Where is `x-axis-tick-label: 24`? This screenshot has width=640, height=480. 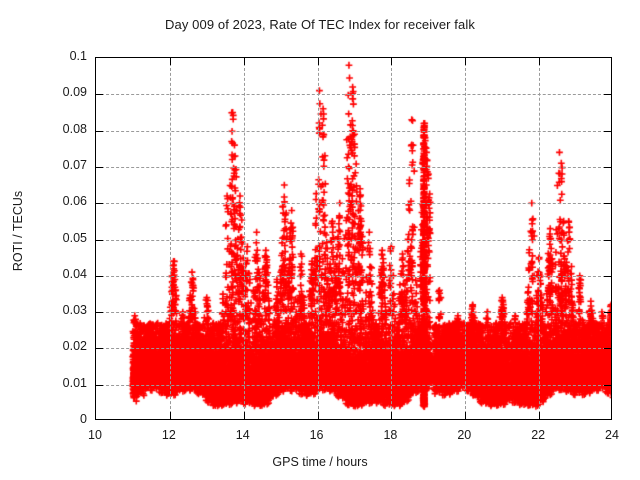 x-axis-tick-label: 24 is located at coordinates (612, 435).